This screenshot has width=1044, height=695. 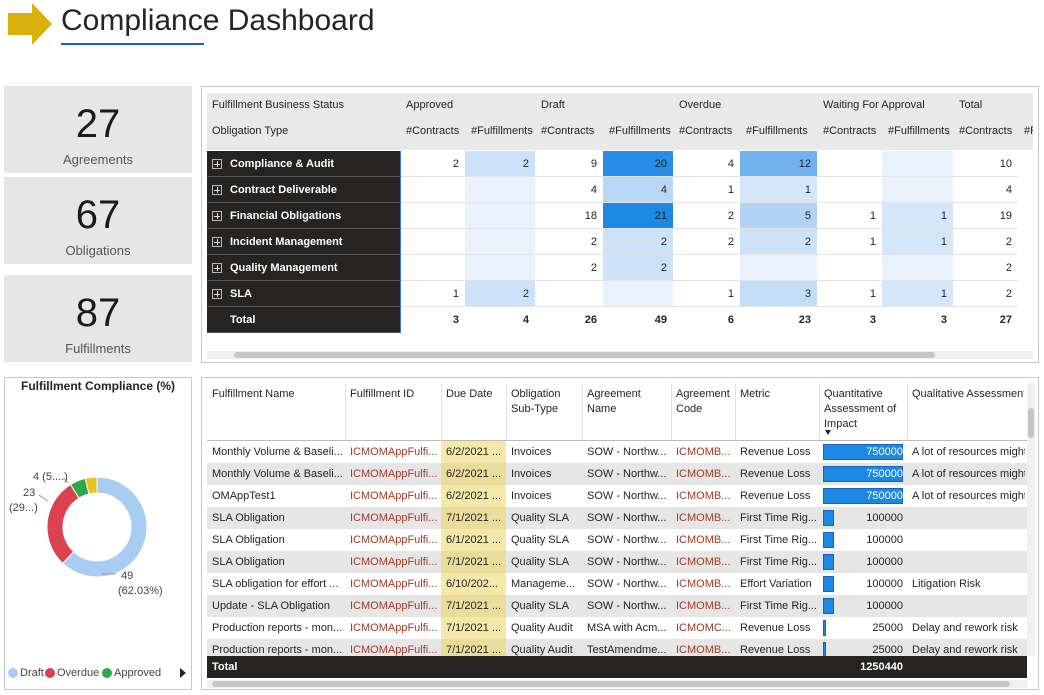 What do you see at coordinates (140, 591) in the screenshot?
I see `data-label: (62.03%)` at bounding box center [140, 591].